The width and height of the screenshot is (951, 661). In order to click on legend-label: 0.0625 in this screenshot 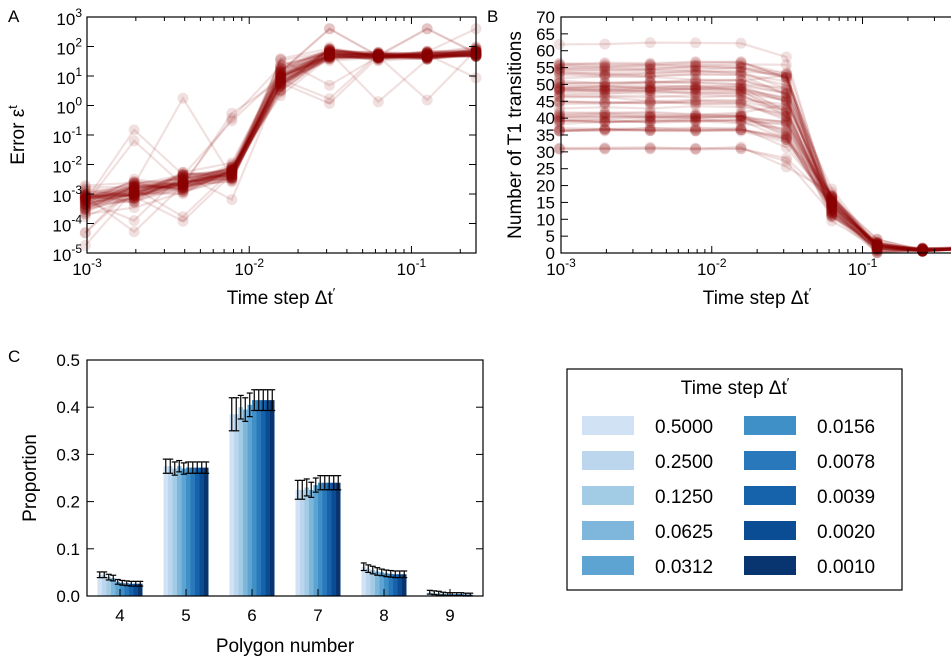, I will do `click(684, 532)`.